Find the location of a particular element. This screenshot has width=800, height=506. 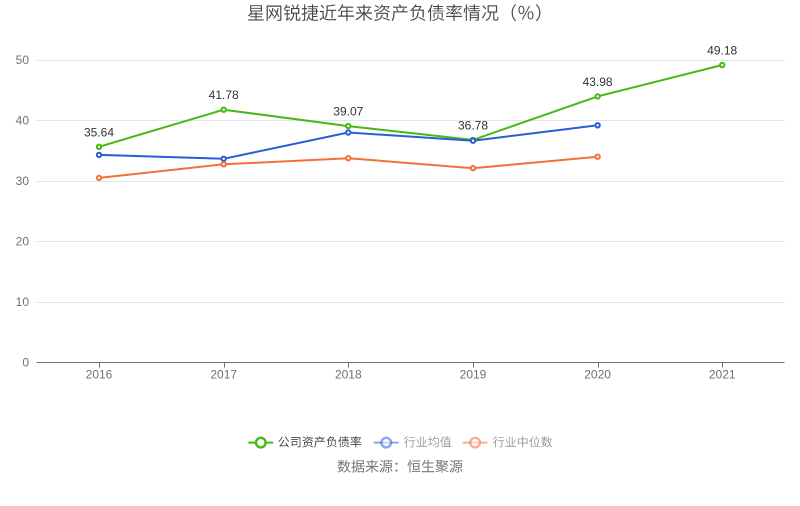

svg-text: 2019 is located at coordinates (473, 375).